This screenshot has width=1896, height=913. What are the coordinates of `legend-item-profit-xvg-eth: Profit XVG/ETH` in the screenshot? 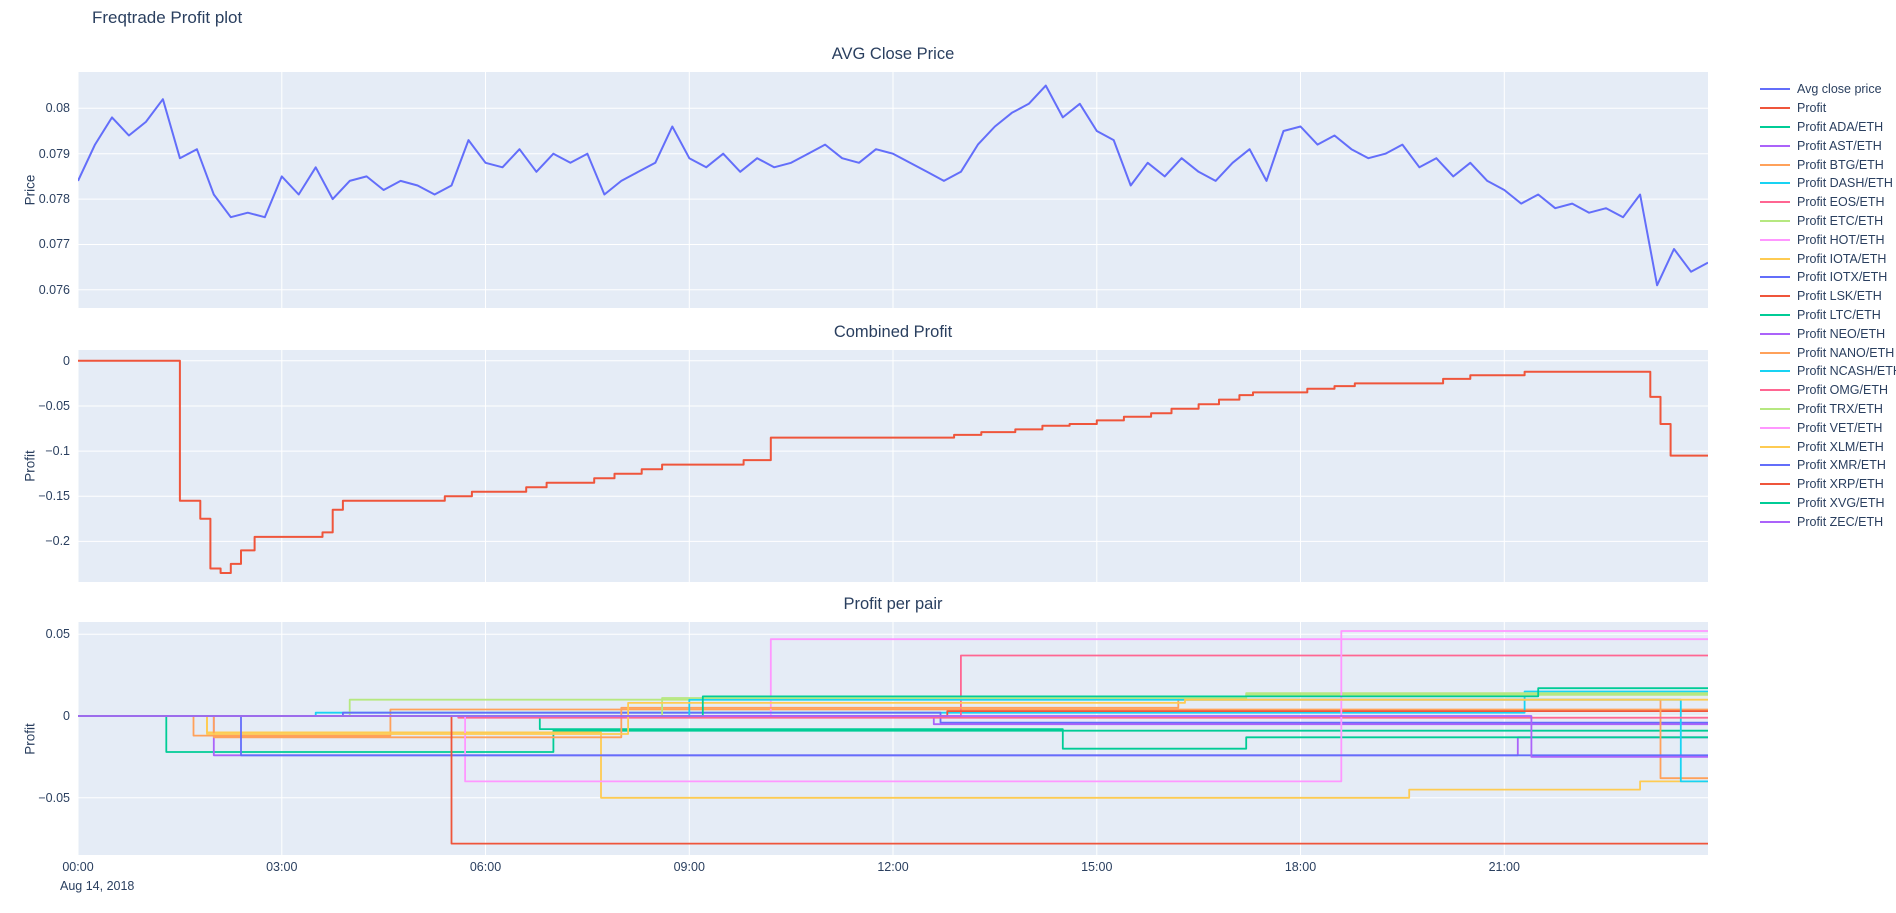 It's located at (1828, 503).